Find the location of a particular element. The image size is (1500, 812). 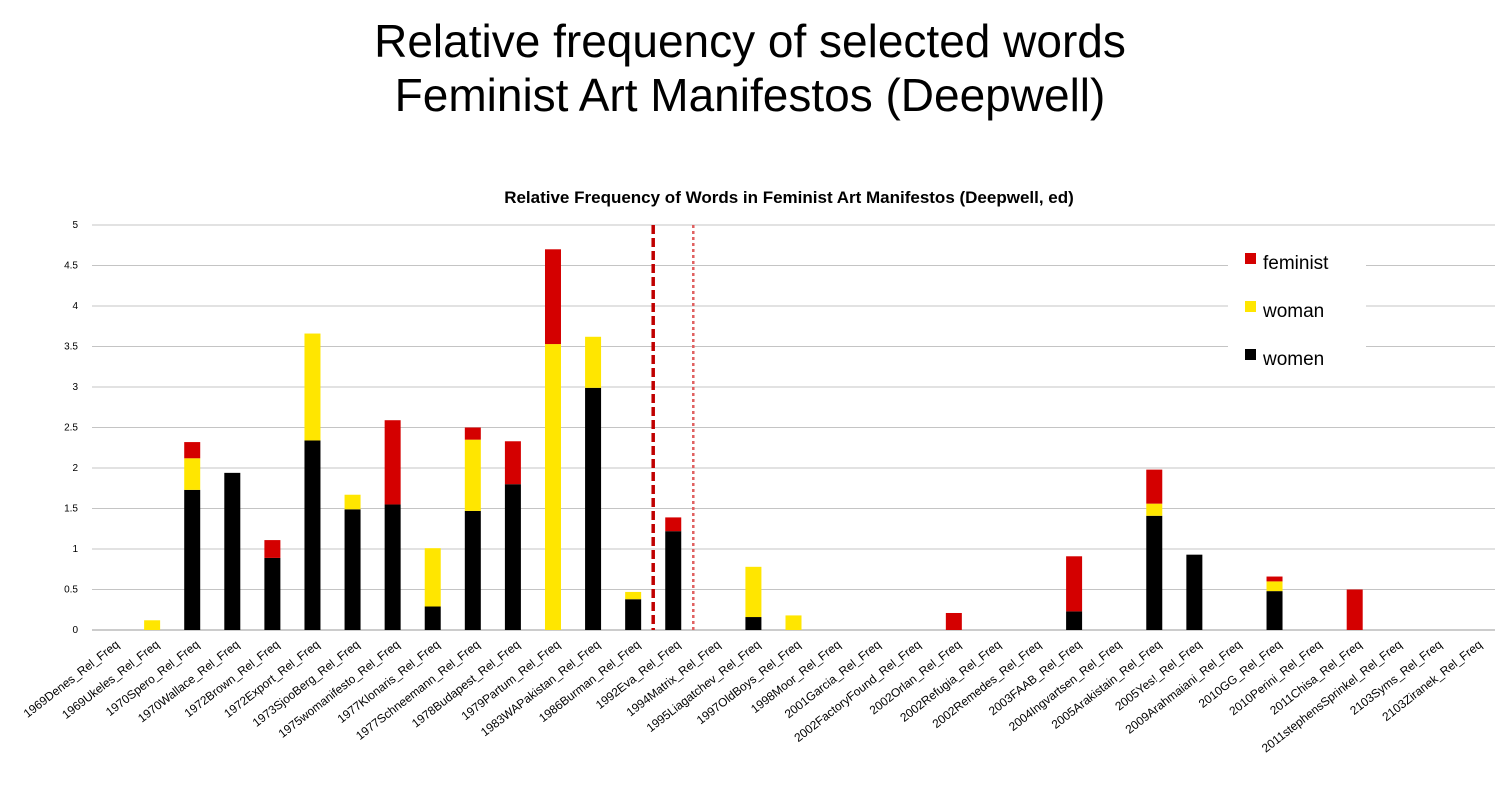

y-tick-label: 3 is located at coordinates (75, 387).